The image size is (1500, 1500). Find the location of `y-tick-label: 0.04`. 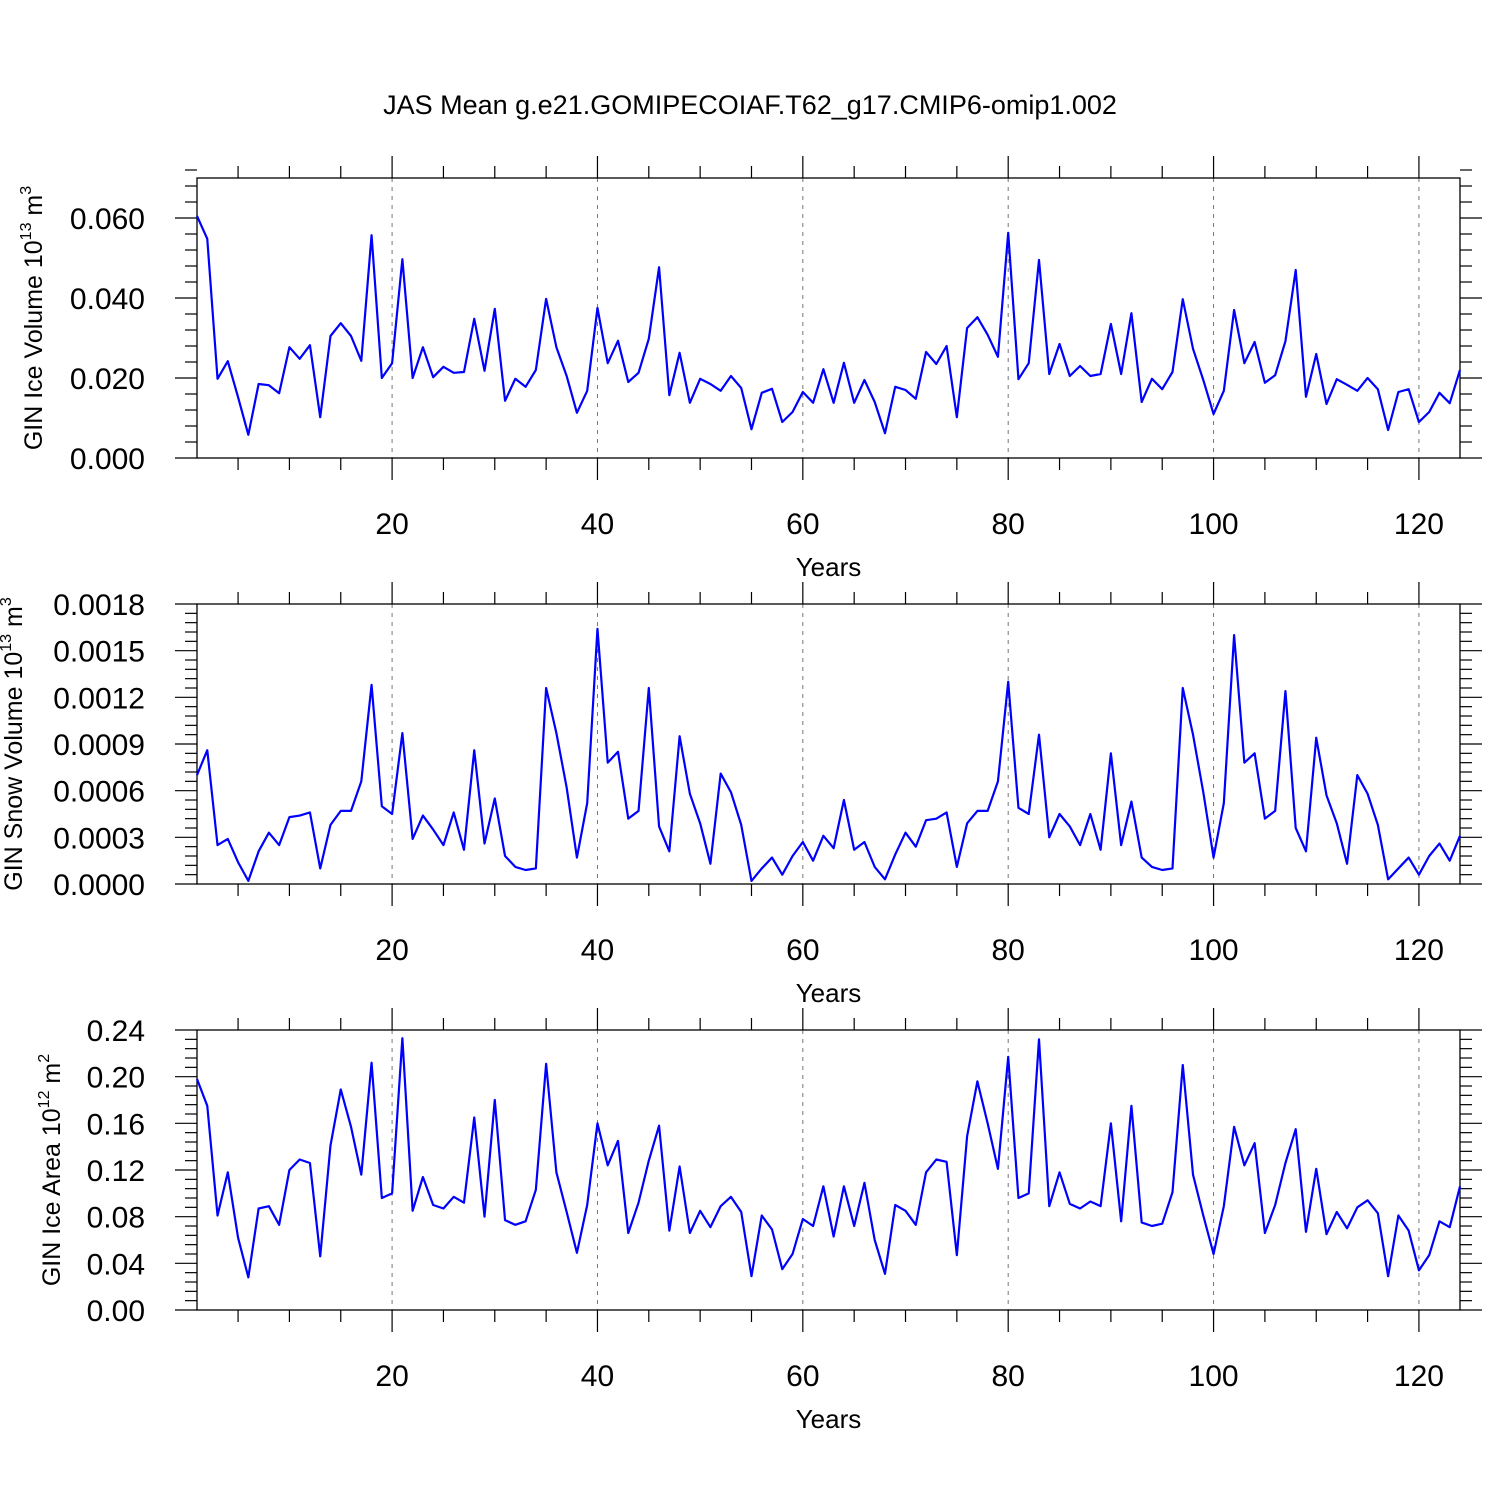

y-tick-label: 0.04 is located at coordinates (116, 1264).